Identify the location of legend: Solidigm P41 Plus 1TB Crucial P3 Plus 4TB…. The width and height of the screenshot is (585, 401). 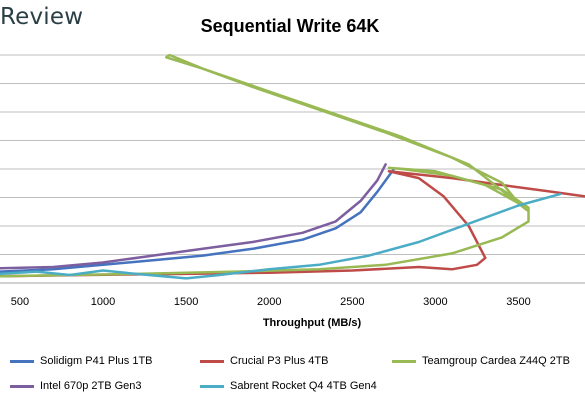
(292, 370).